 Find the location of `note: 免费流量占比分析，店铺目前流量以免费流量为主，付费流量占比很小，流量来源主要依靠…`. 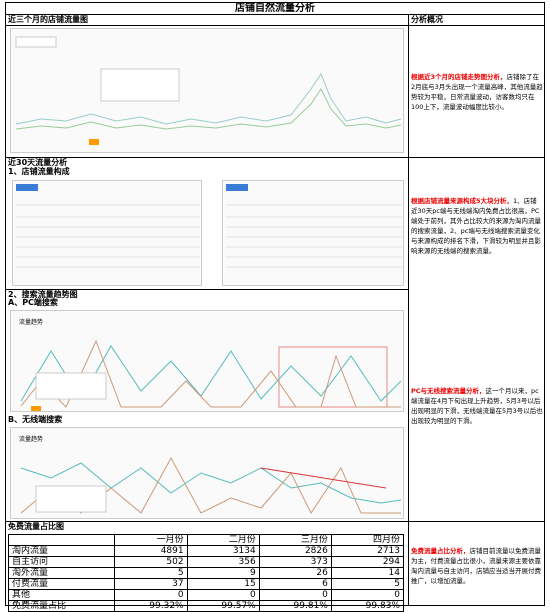

note: 免费流量占比分析，店铺目前流量以免费流量为主，付费流量占比很小，流量来源主要依靠… is located at coordinates (477, 566).